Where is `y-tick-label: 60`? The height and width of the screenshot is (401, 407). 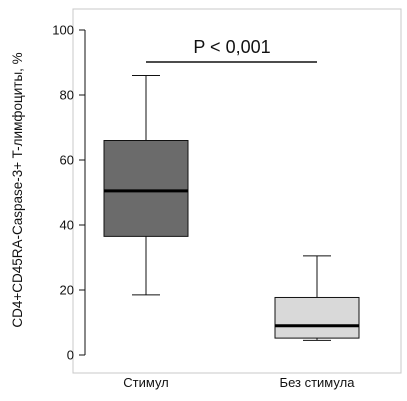 y-tick-label: 60 is located at coordinates (67, 160).